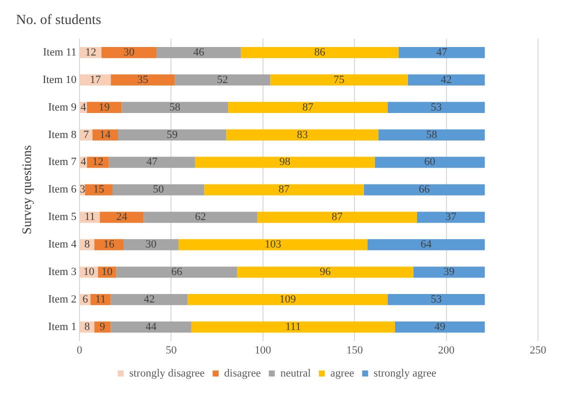 The image size is (568, 405). What do you see at coordinates (405, 373) in the screenshot?
I see `legend-label: strongly agree` at bounding box center [405, 373].